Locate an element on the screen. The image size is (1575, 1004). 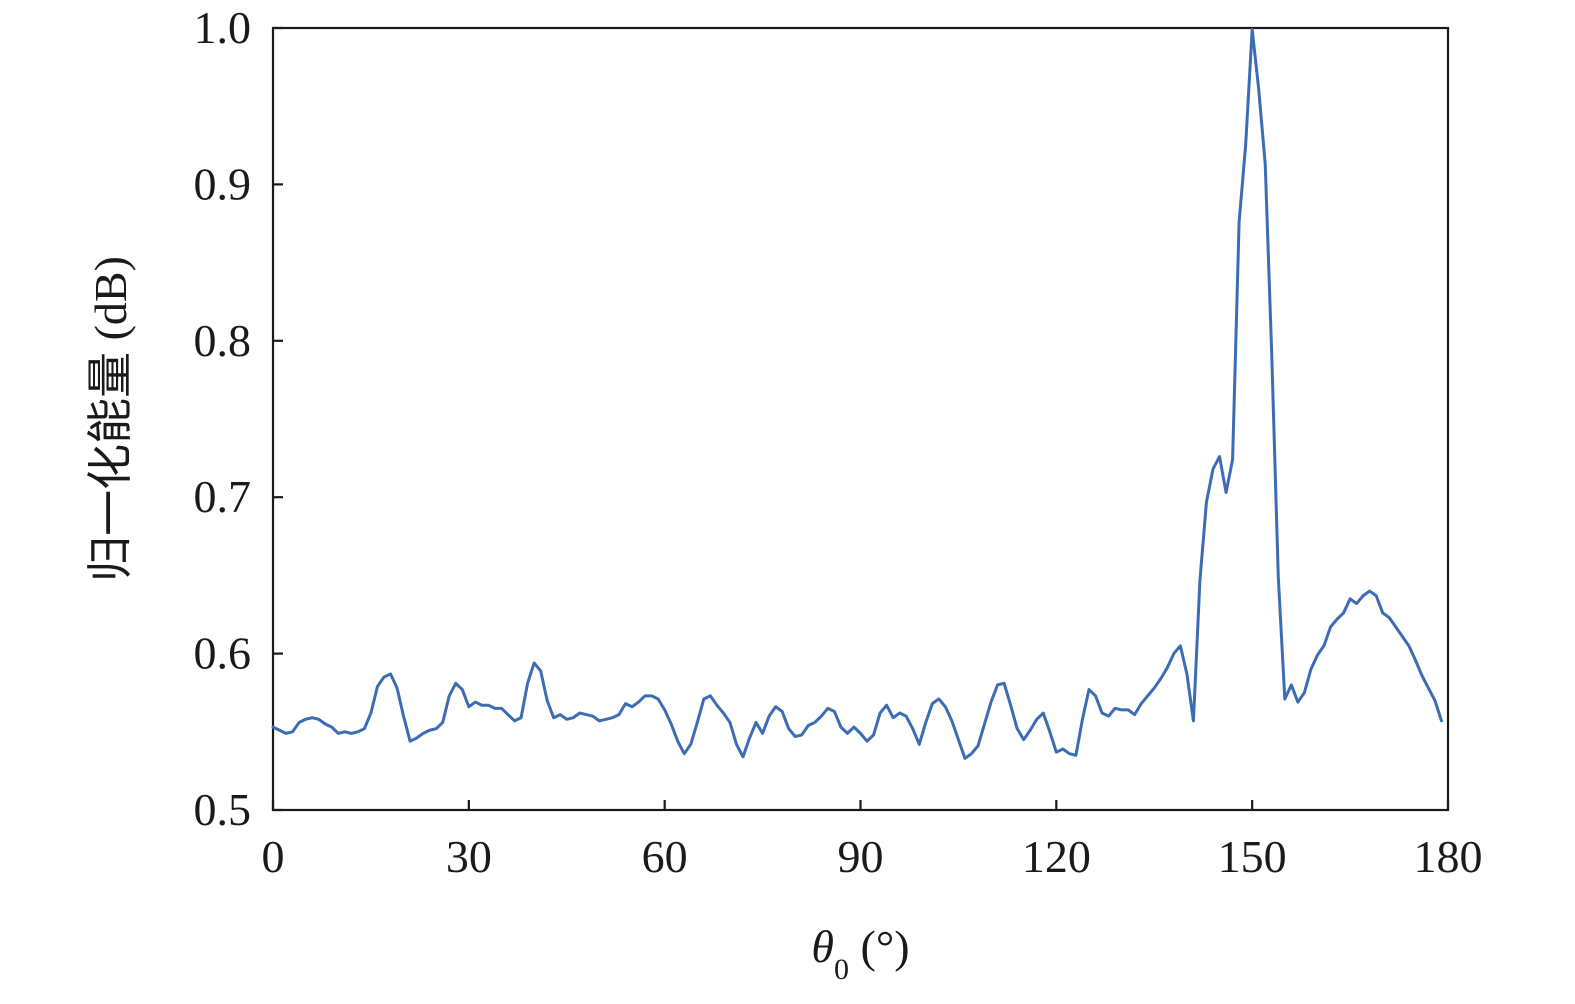
y-tick-label: 0.8 is located at coordinates (223, 340).